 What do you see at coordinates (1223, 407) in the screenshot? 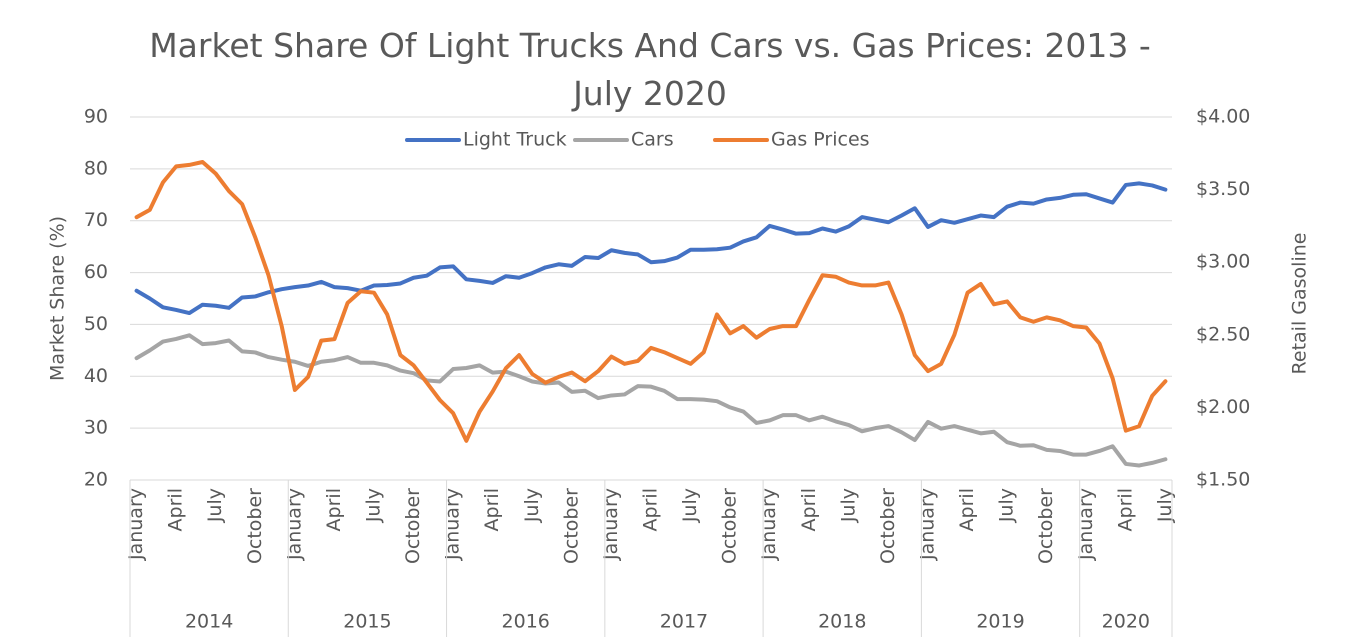
I see `y2-tick-label: $2.00` at bounding box center [1223, 407].